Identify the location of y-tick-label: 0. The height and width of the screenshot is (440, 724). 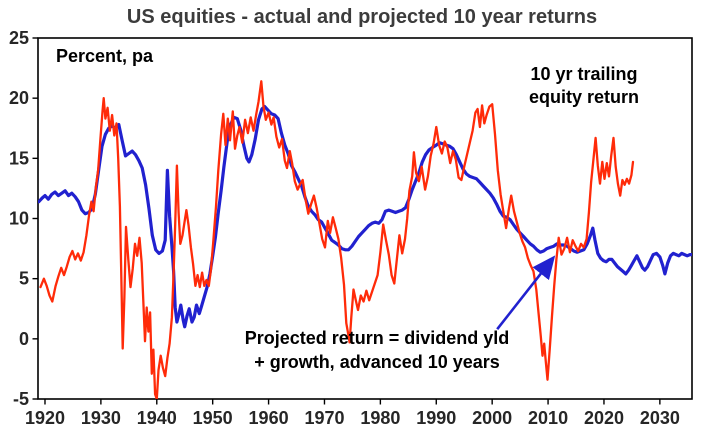
(24, 339).